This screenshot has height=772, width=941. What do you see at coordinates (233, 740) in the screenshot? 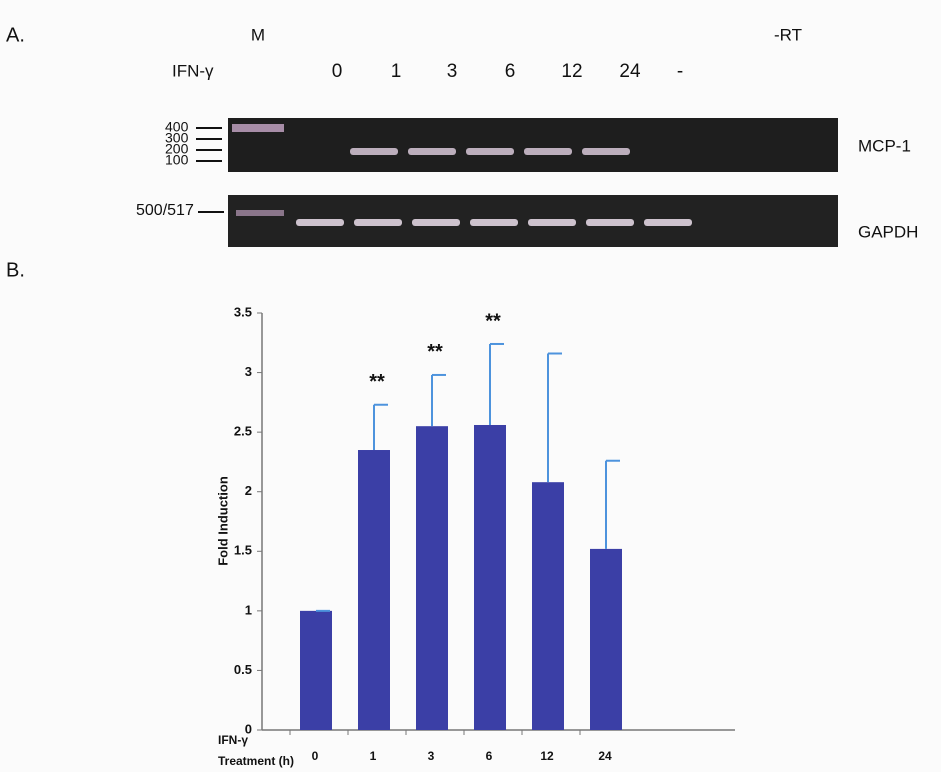
I see `x-axis-label: IFN-γ` at bounding box center [233, 740].